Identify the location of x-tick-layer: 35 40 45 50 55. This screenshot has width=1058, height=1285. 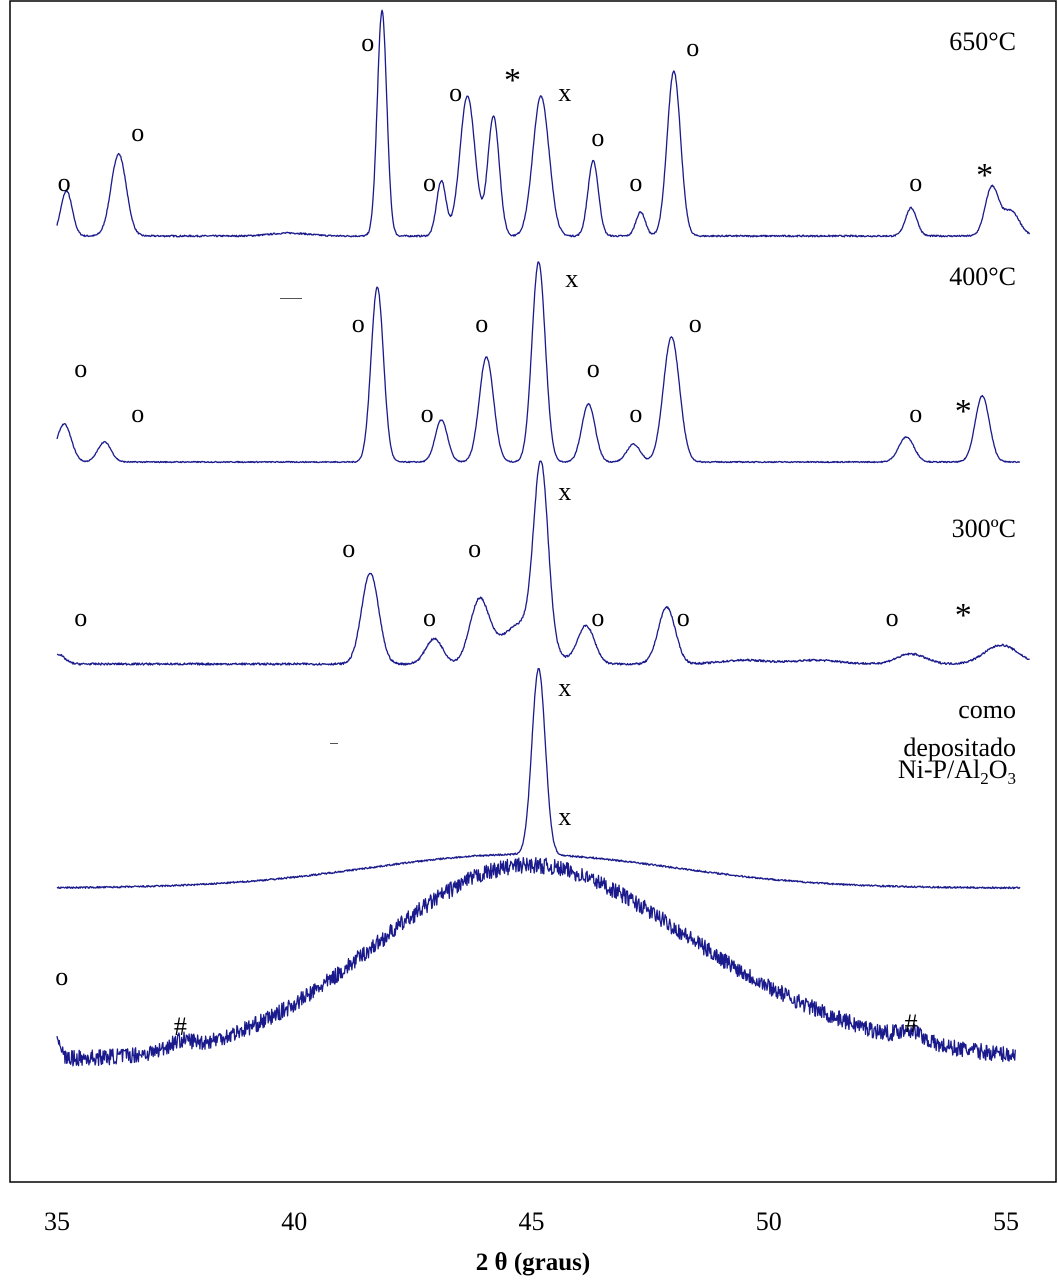
(531, 1221).